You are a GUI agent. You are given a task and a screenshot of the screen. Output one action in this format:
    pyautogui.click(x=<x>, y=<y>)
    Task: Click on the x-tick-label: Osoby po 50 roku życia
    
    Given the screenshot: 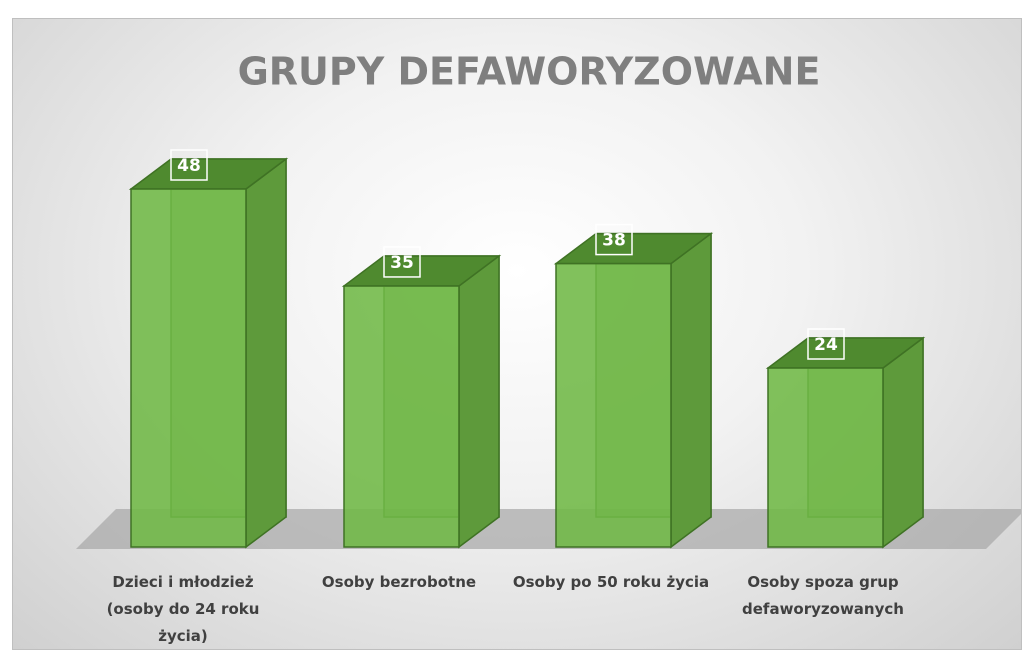 What is the action you would take?
    pyautogui.click(x=611, y=582)
    